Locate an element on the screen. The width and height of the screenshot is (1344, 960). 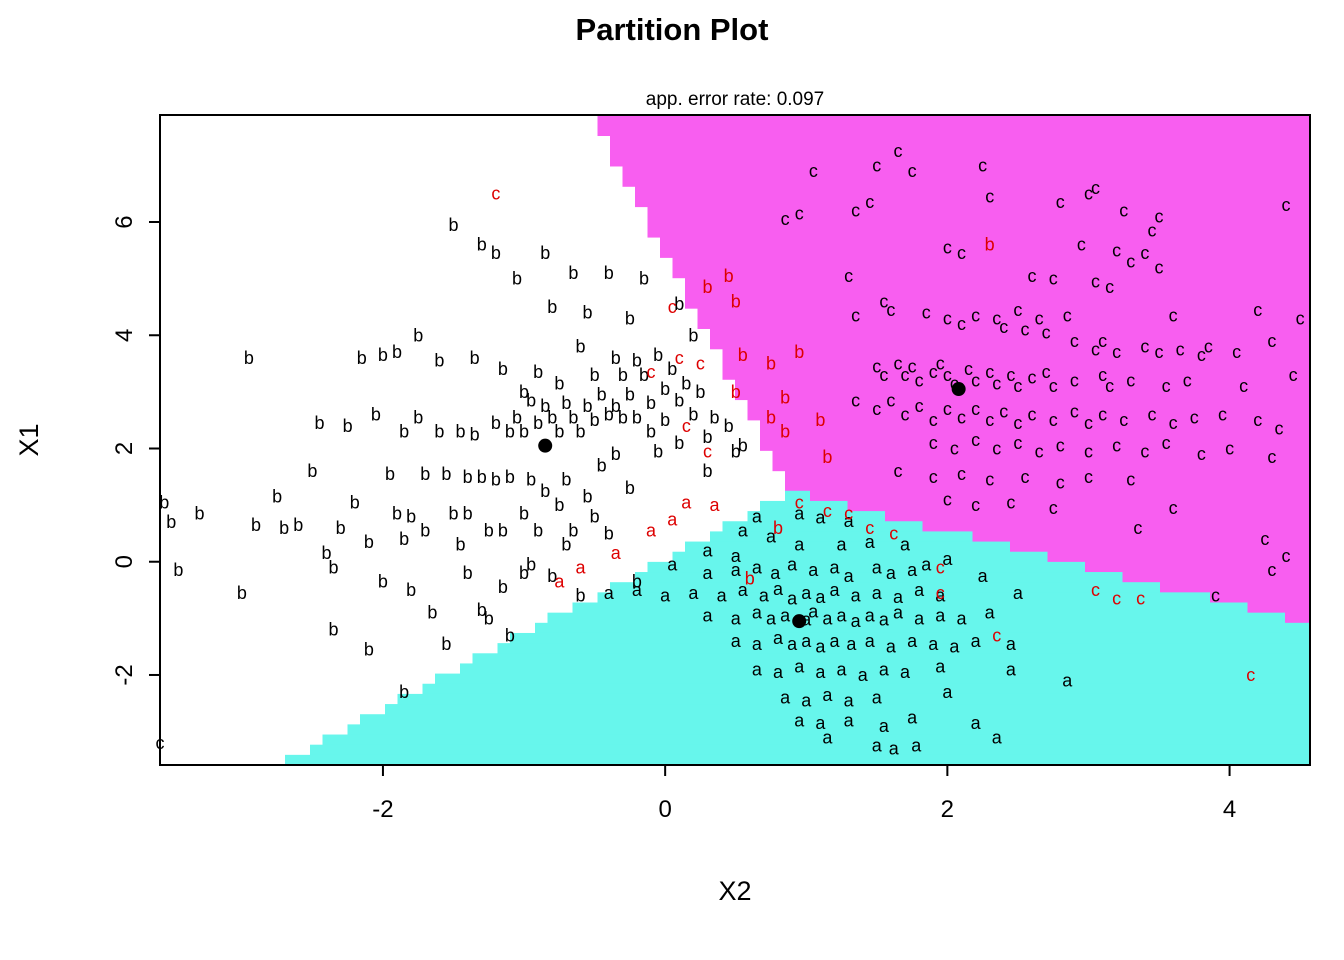
x-axis: -2 0 2 4 is located at coordinates (804, 794).